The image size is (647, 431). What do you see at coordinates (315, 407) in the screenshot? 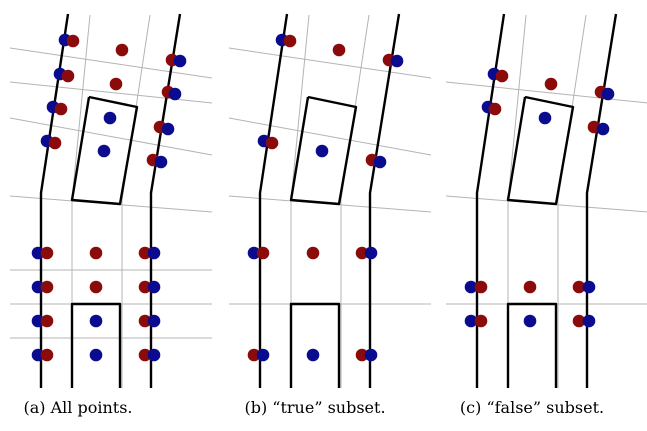
I see `caption-b: (b) “true” subset.` at bounding box center [315, 407].